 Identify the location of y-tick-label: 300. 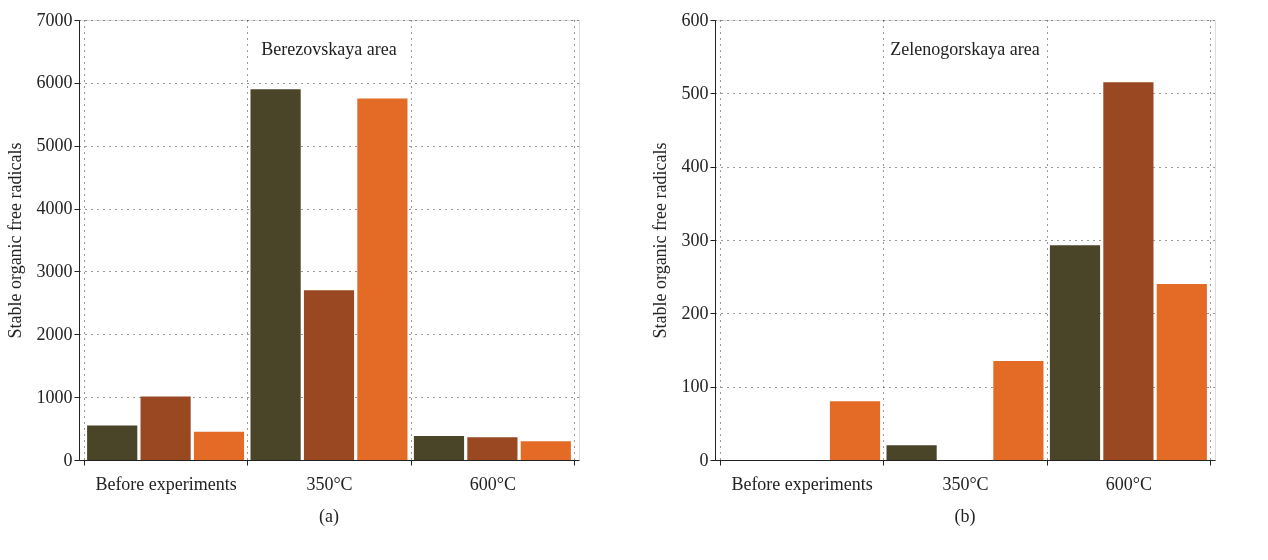
(695, 239).